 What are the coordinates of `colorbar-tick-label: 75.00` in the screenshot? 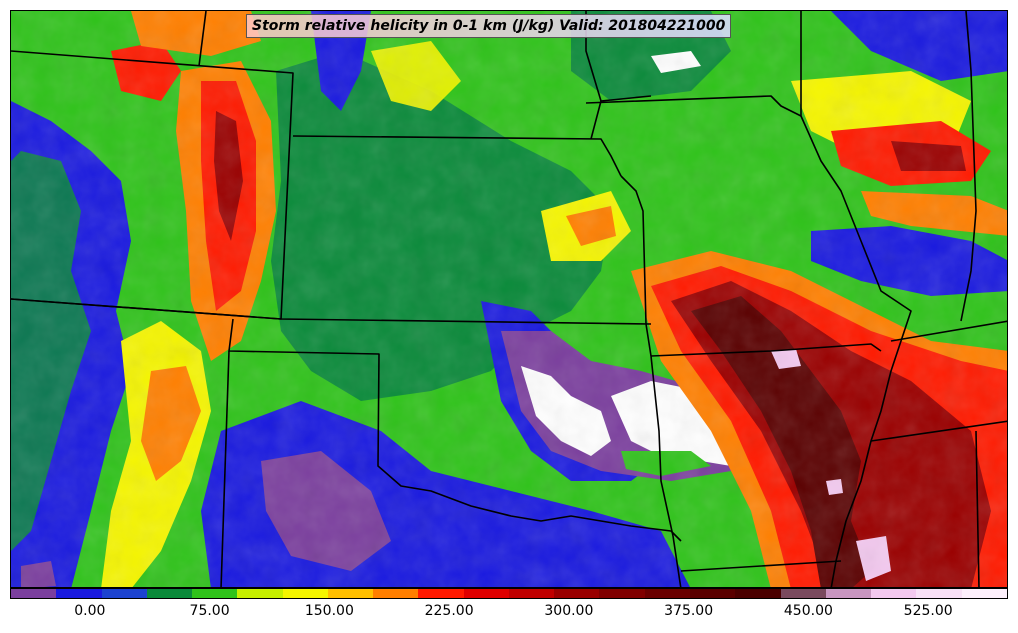 It's located at (209, 611).